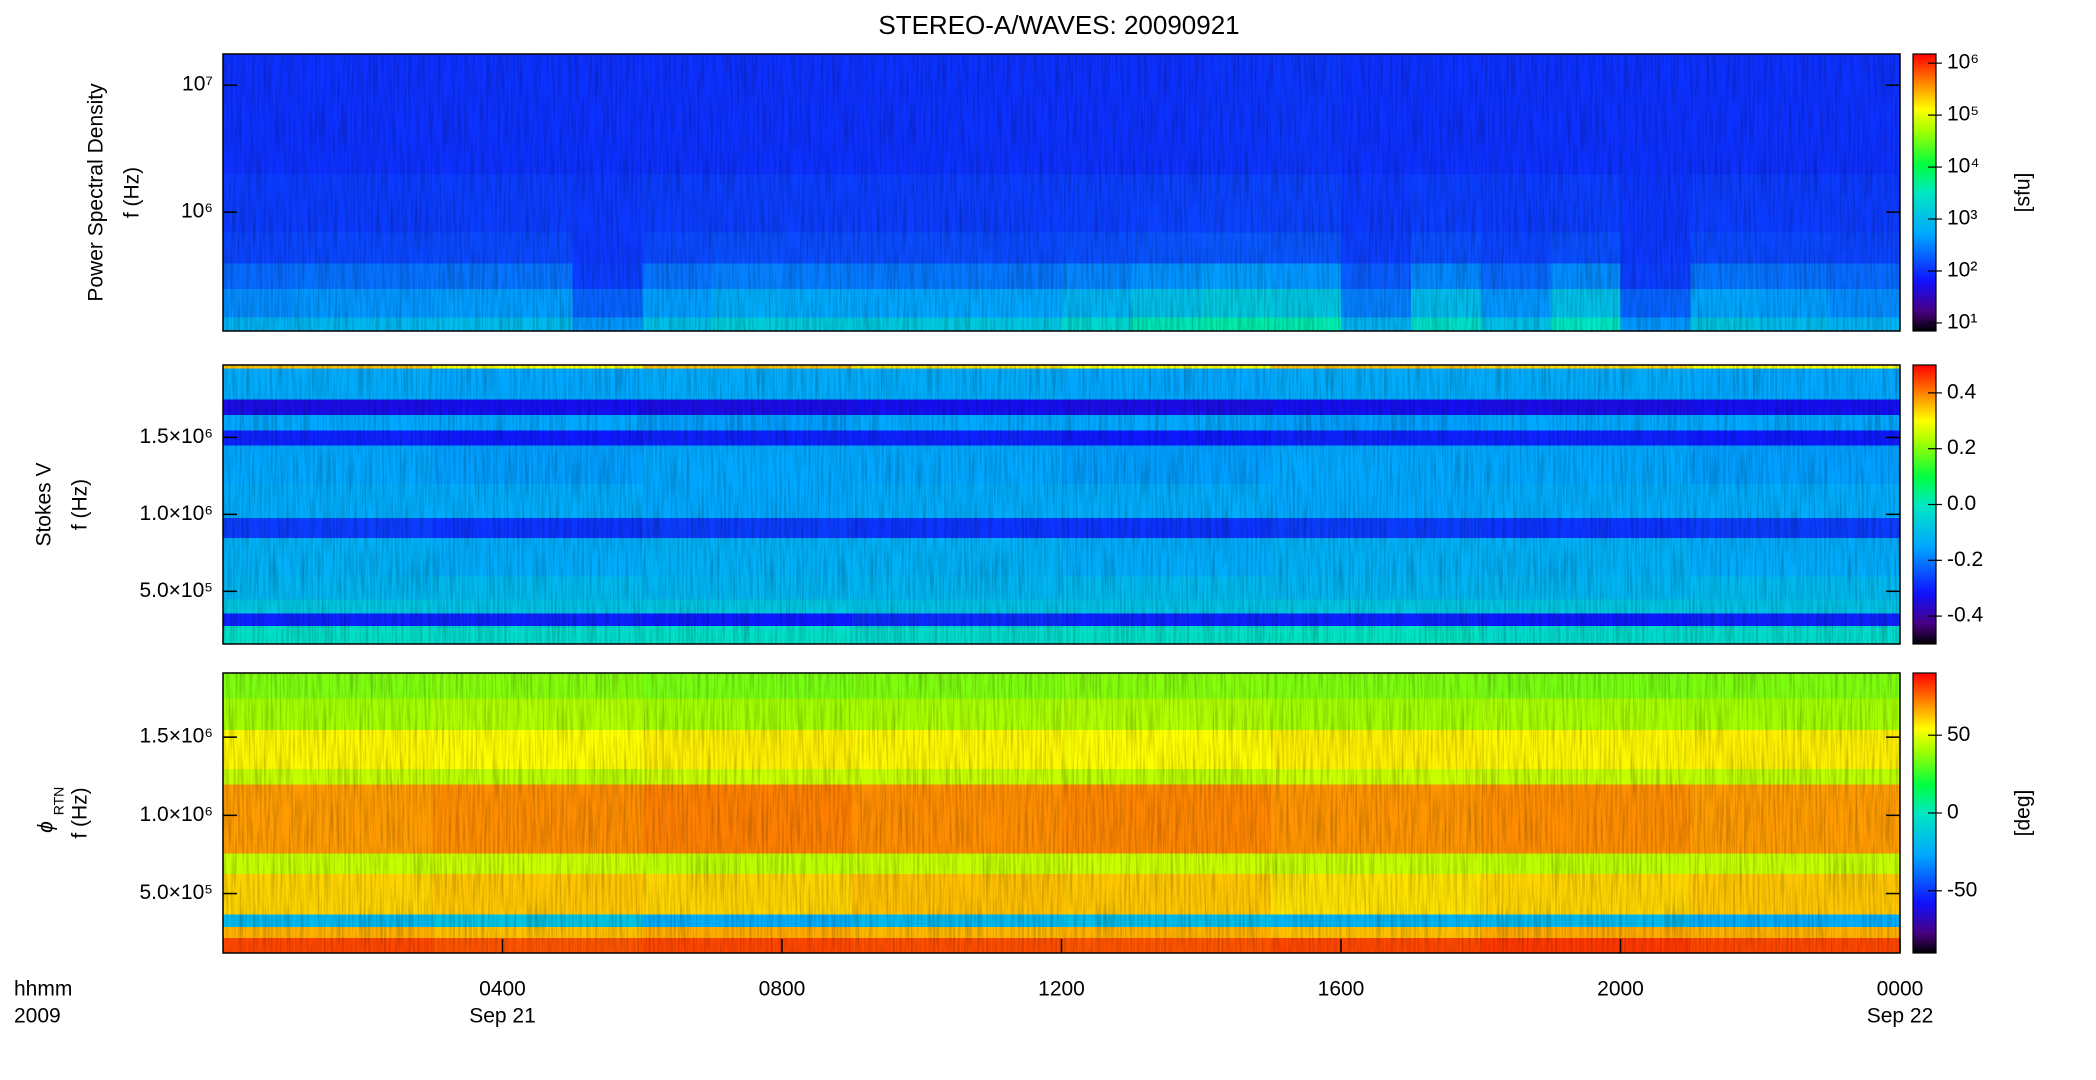 This screenshot has width=2096, height=1080. What do you see at coordinates (1058, 25) in the screenshot?
I see `chart-title: STEREO-A/WAVES: 20090921` at bounding box center [1058, 25].